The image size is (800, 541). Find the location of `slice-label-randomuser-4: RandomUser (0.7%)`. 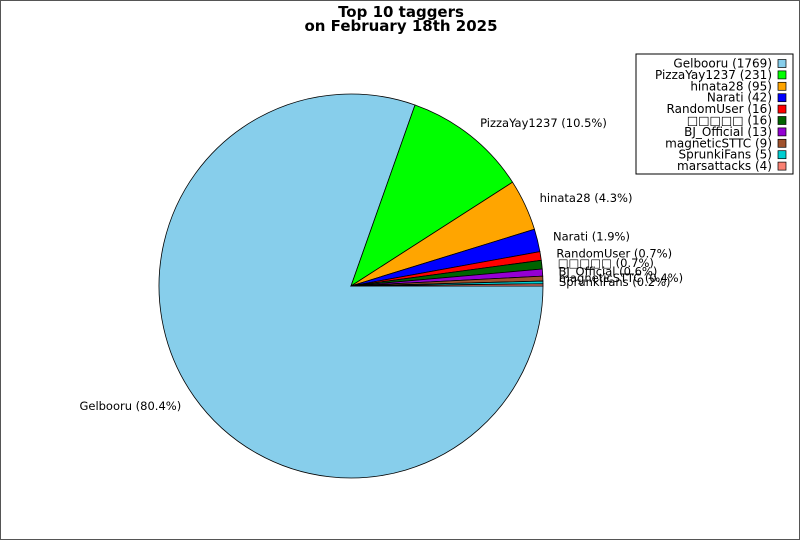

slice-label-randomuser-4: RandomUser (0.7%) is located at coordinates (614, 254).